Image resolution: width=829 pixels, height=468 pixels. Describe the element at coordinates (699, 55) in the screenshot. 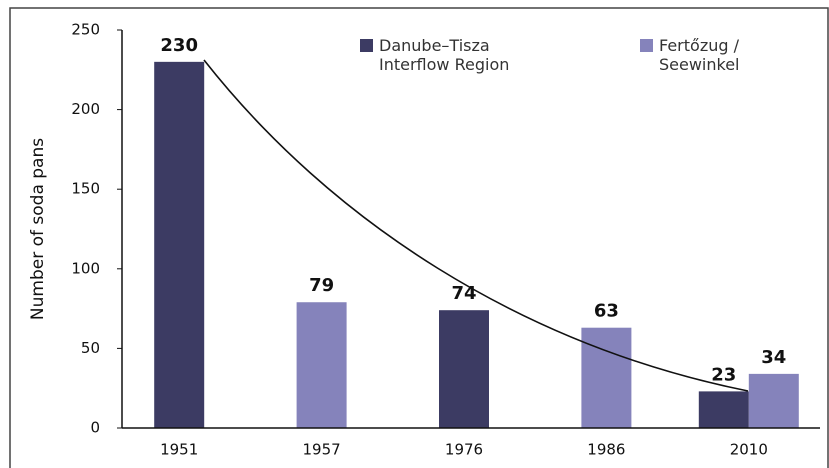

I see `legend-label: Fertőzug / Seewinkel` at that location.